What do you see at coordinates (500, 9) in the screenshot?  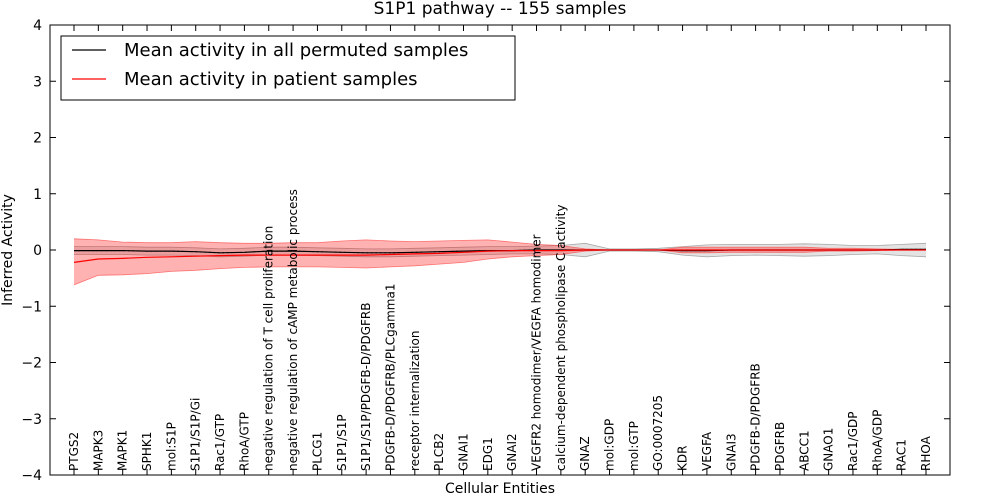 I see `chart-title: S1P1 pathway -- 155 samples` at bounding box center [500, 9].